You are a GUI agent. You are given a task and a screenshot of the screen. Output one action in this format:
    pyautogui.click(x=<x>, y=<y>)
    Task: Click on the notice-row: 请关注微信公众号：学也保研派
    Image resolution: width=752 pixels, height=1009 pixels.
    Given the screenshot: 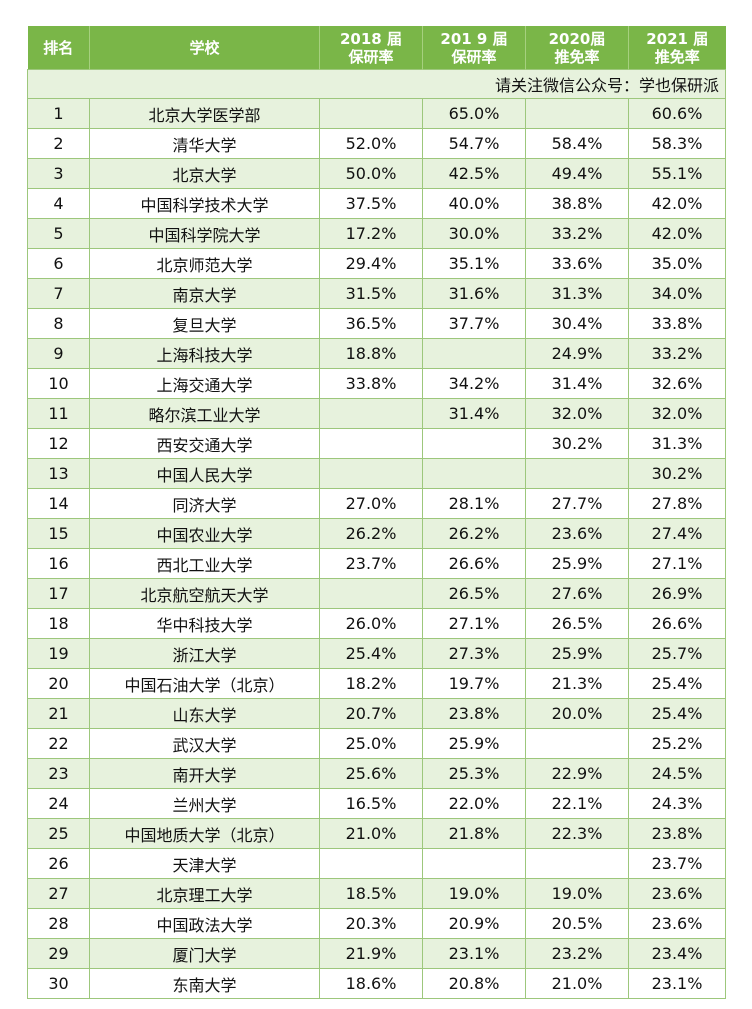 What is the action you would take?
    pyautogui.click(x=376, y=84)
    